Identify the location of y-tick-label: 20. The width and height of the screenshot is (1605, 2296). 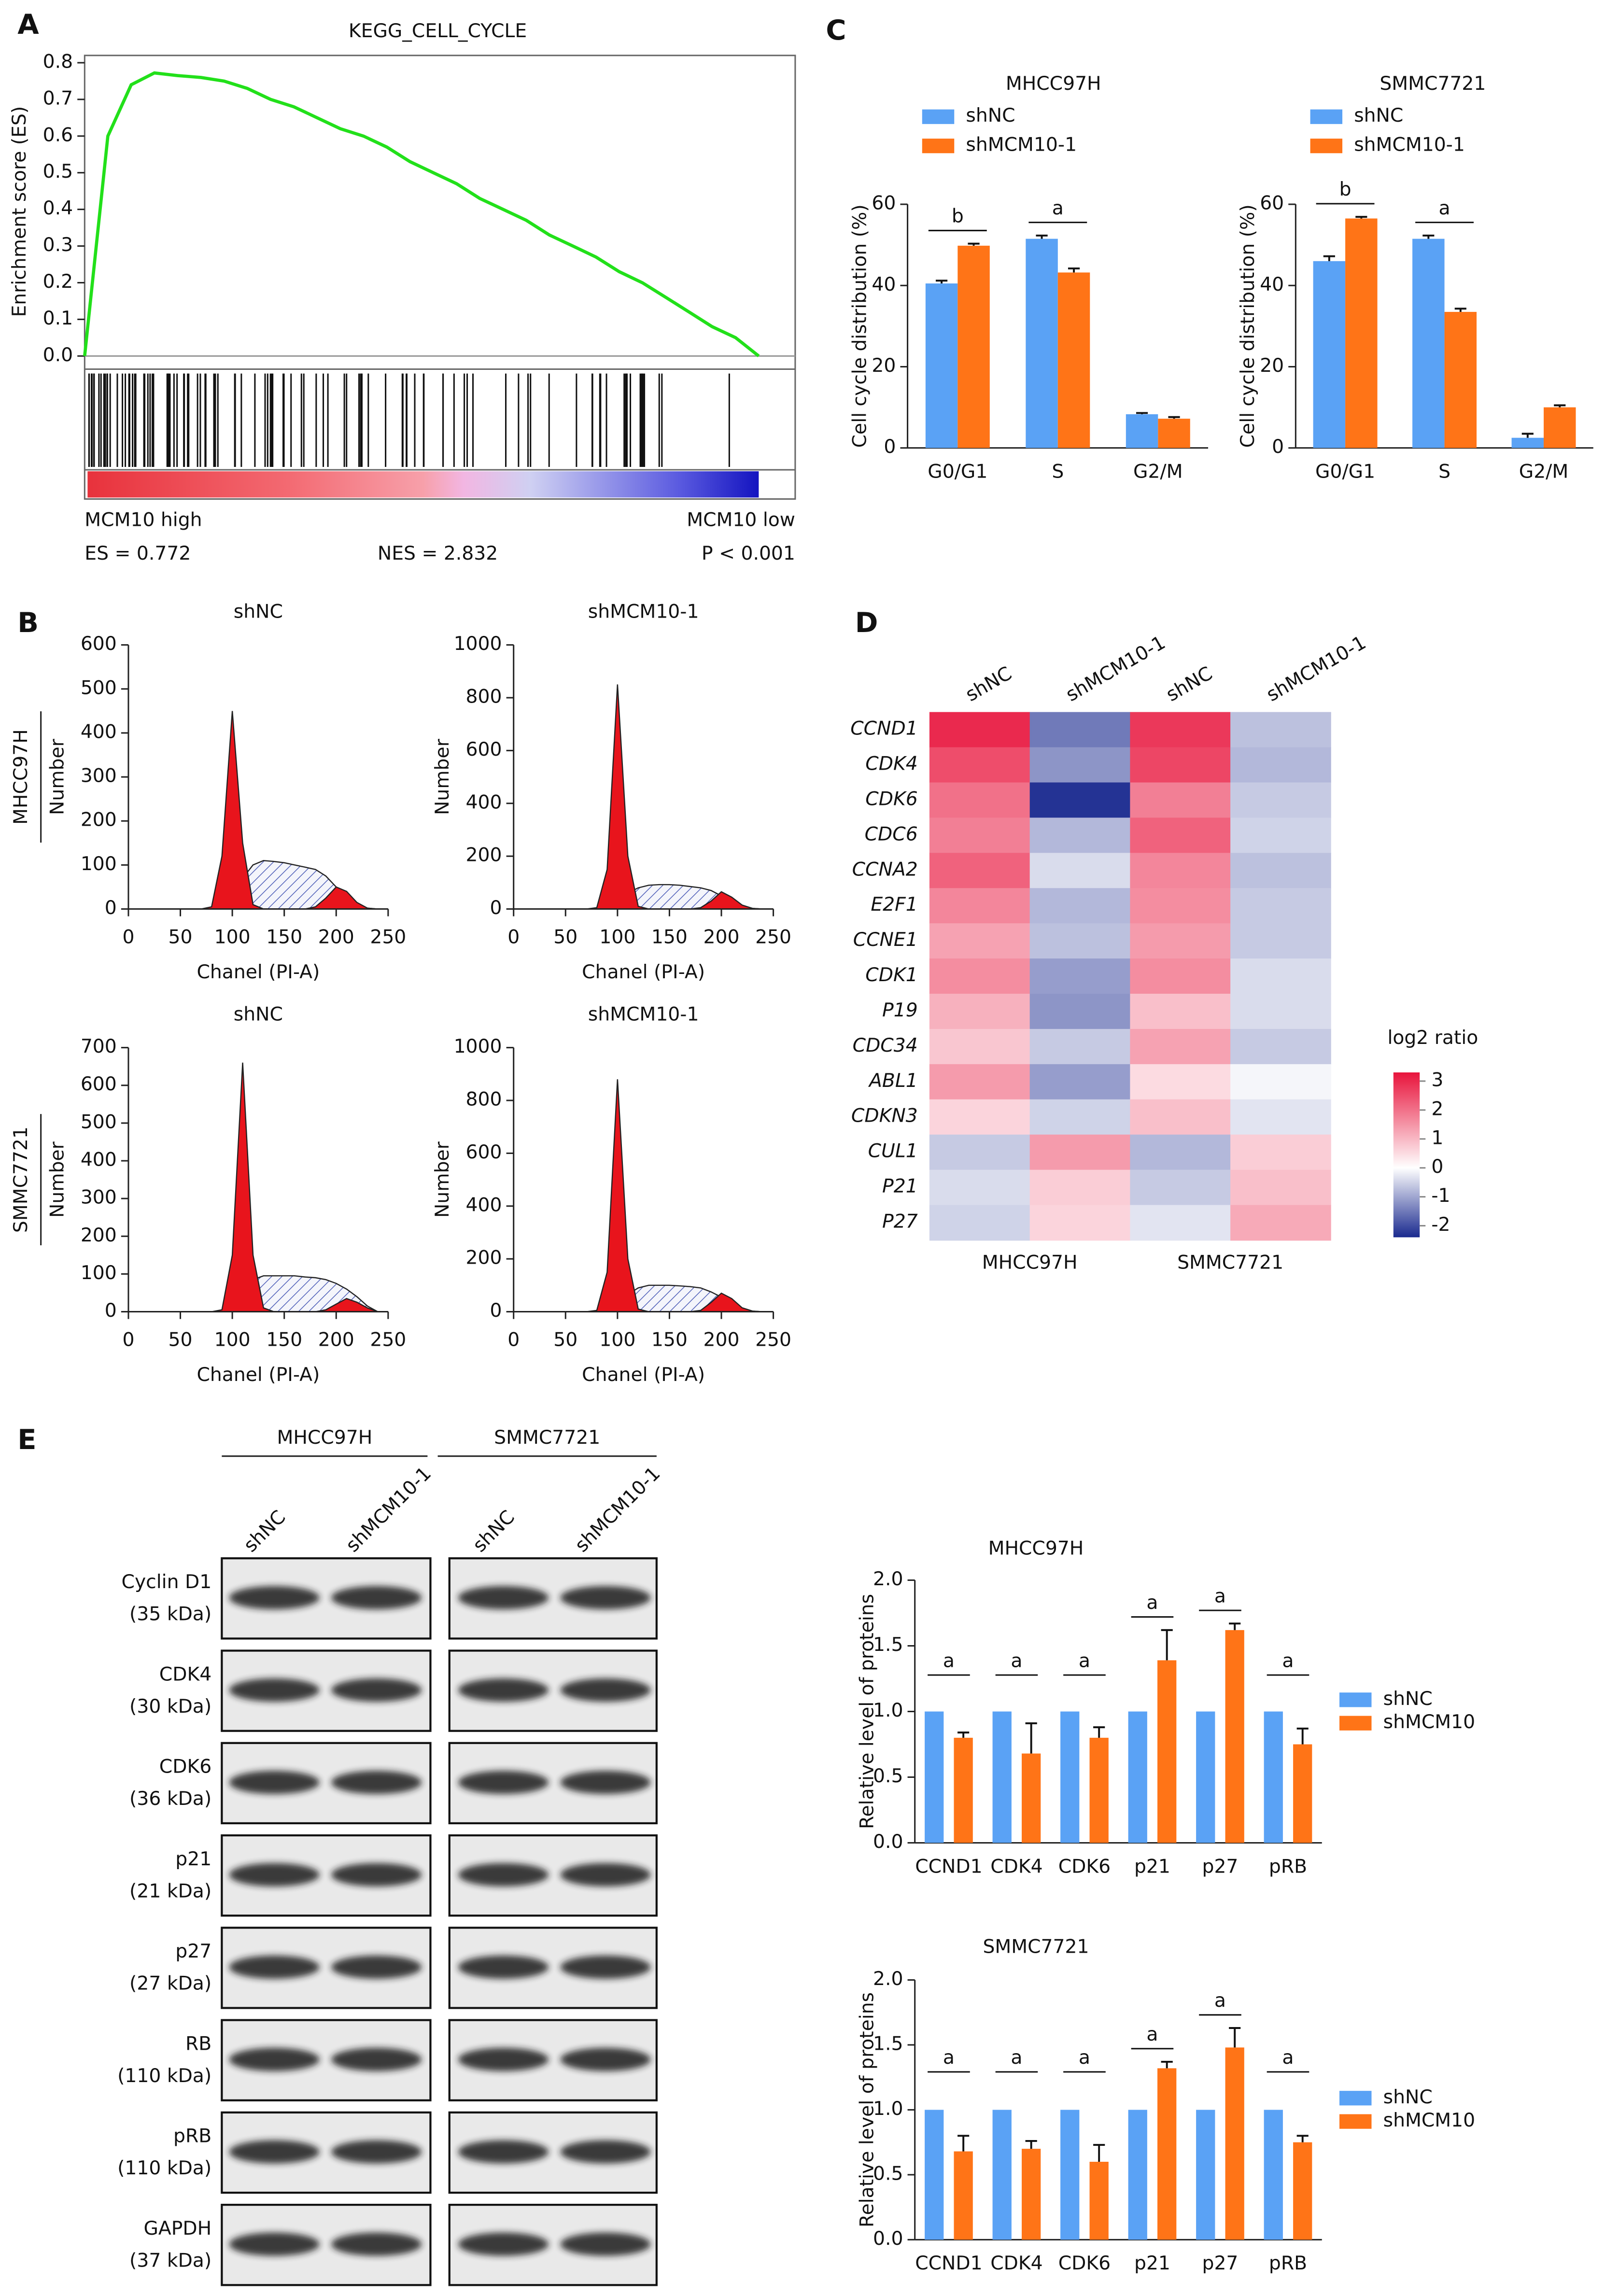
(1272, 366).